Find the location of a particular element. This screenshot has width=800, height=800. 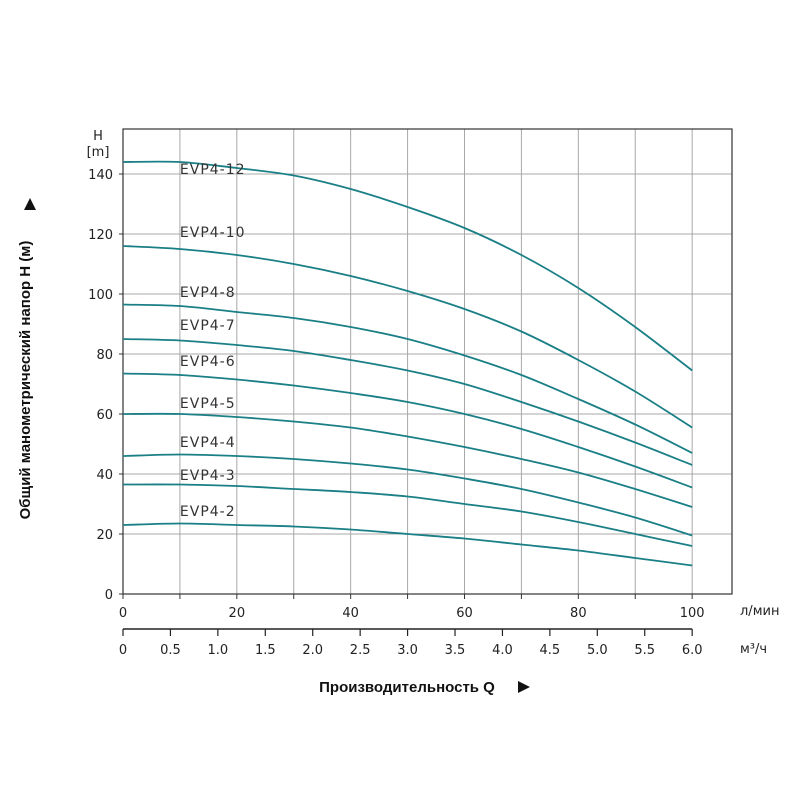

y-tick-label: 100 is located at coordinates (100, 295).